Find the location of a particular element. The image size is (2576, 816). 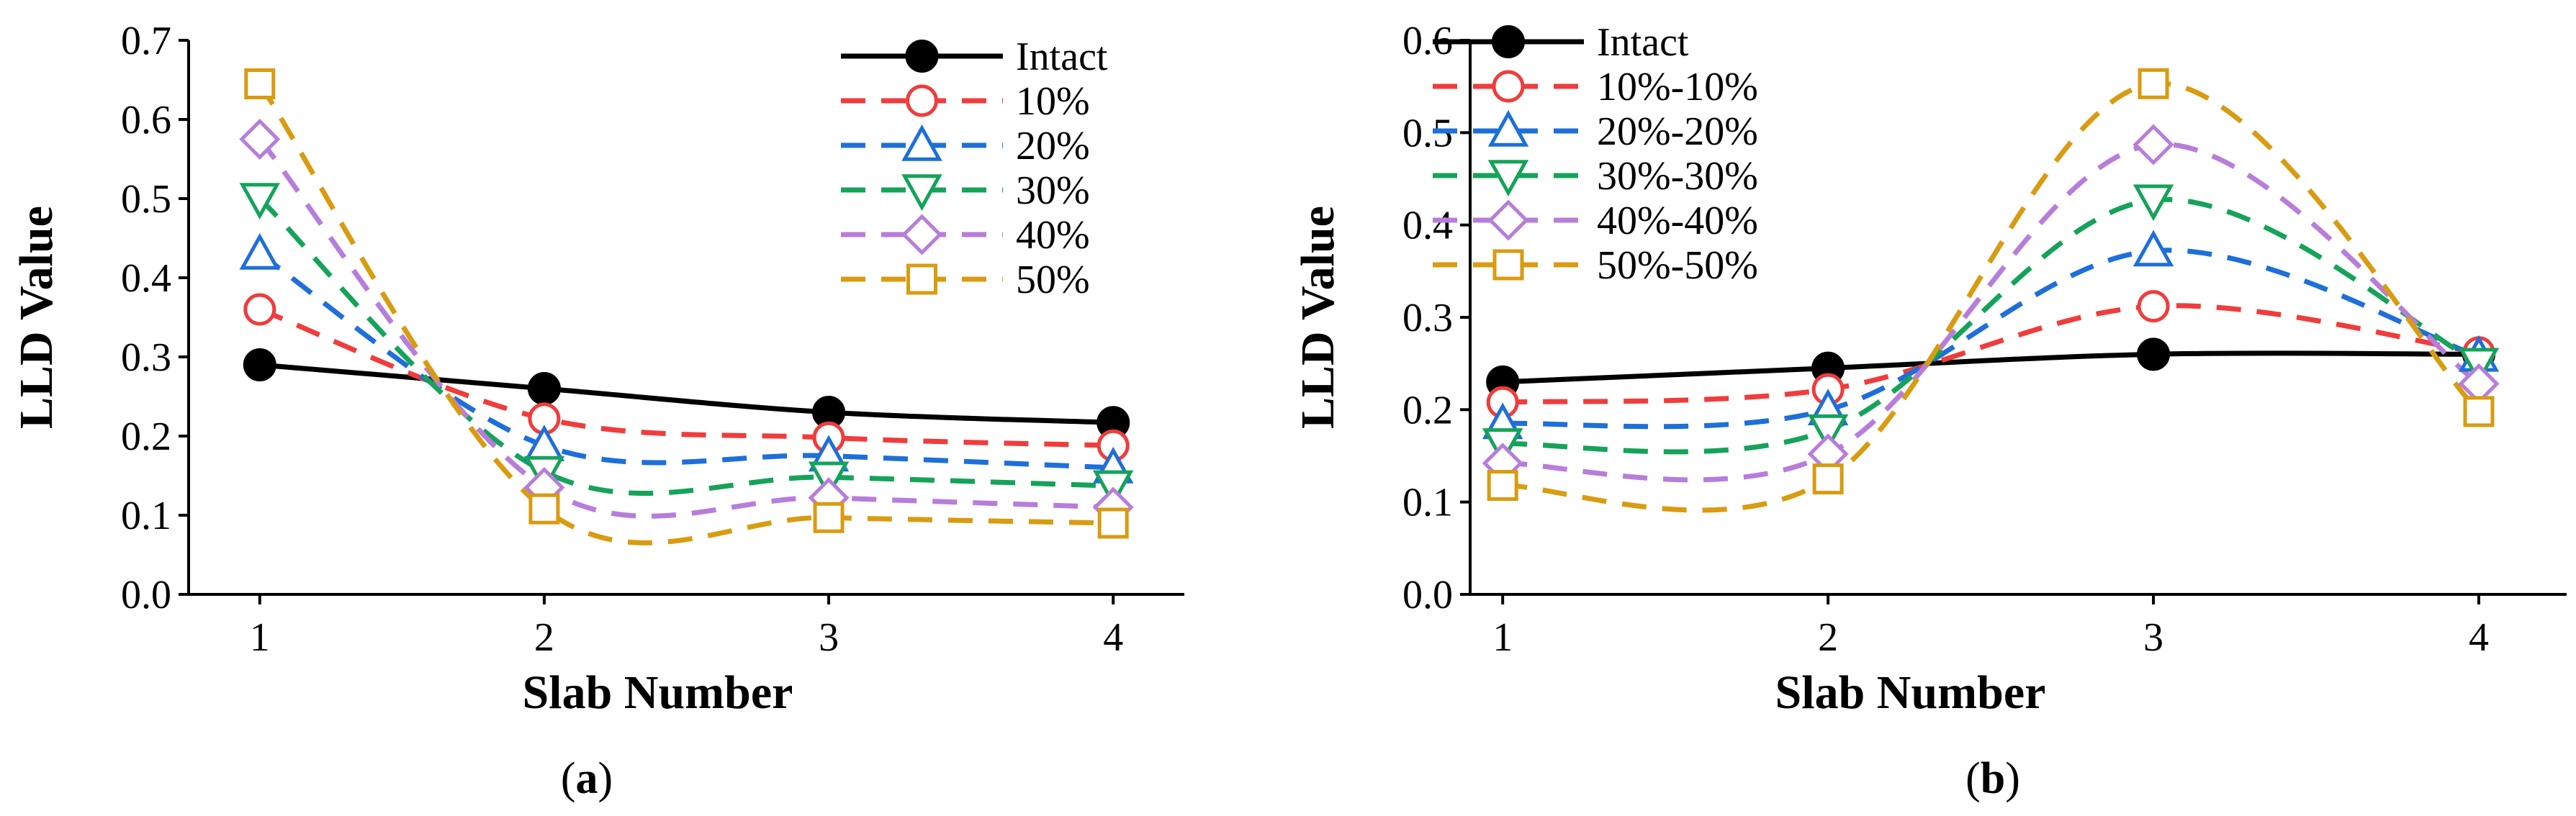

legend-label-20%-20%: 20%-20% is located at coordinates (1677, 131).